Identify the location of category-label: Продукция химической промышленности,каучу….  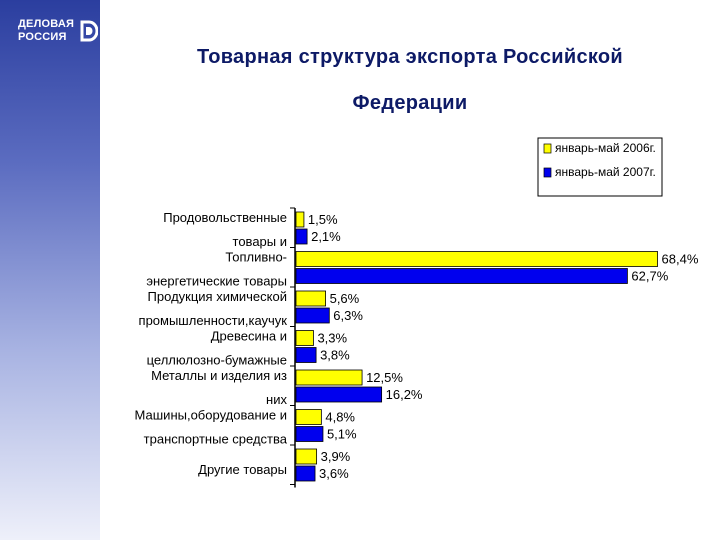
(213, 308).